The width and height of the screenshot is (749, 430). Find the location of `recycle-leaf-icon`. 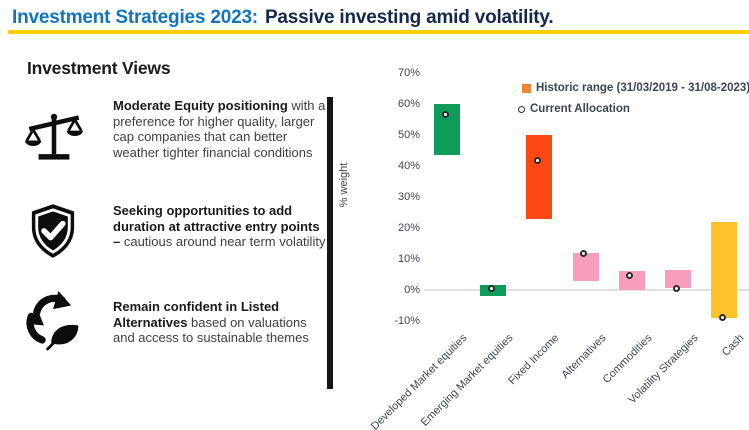

recycle-leaf-icon is located at coordinates (53, 322).